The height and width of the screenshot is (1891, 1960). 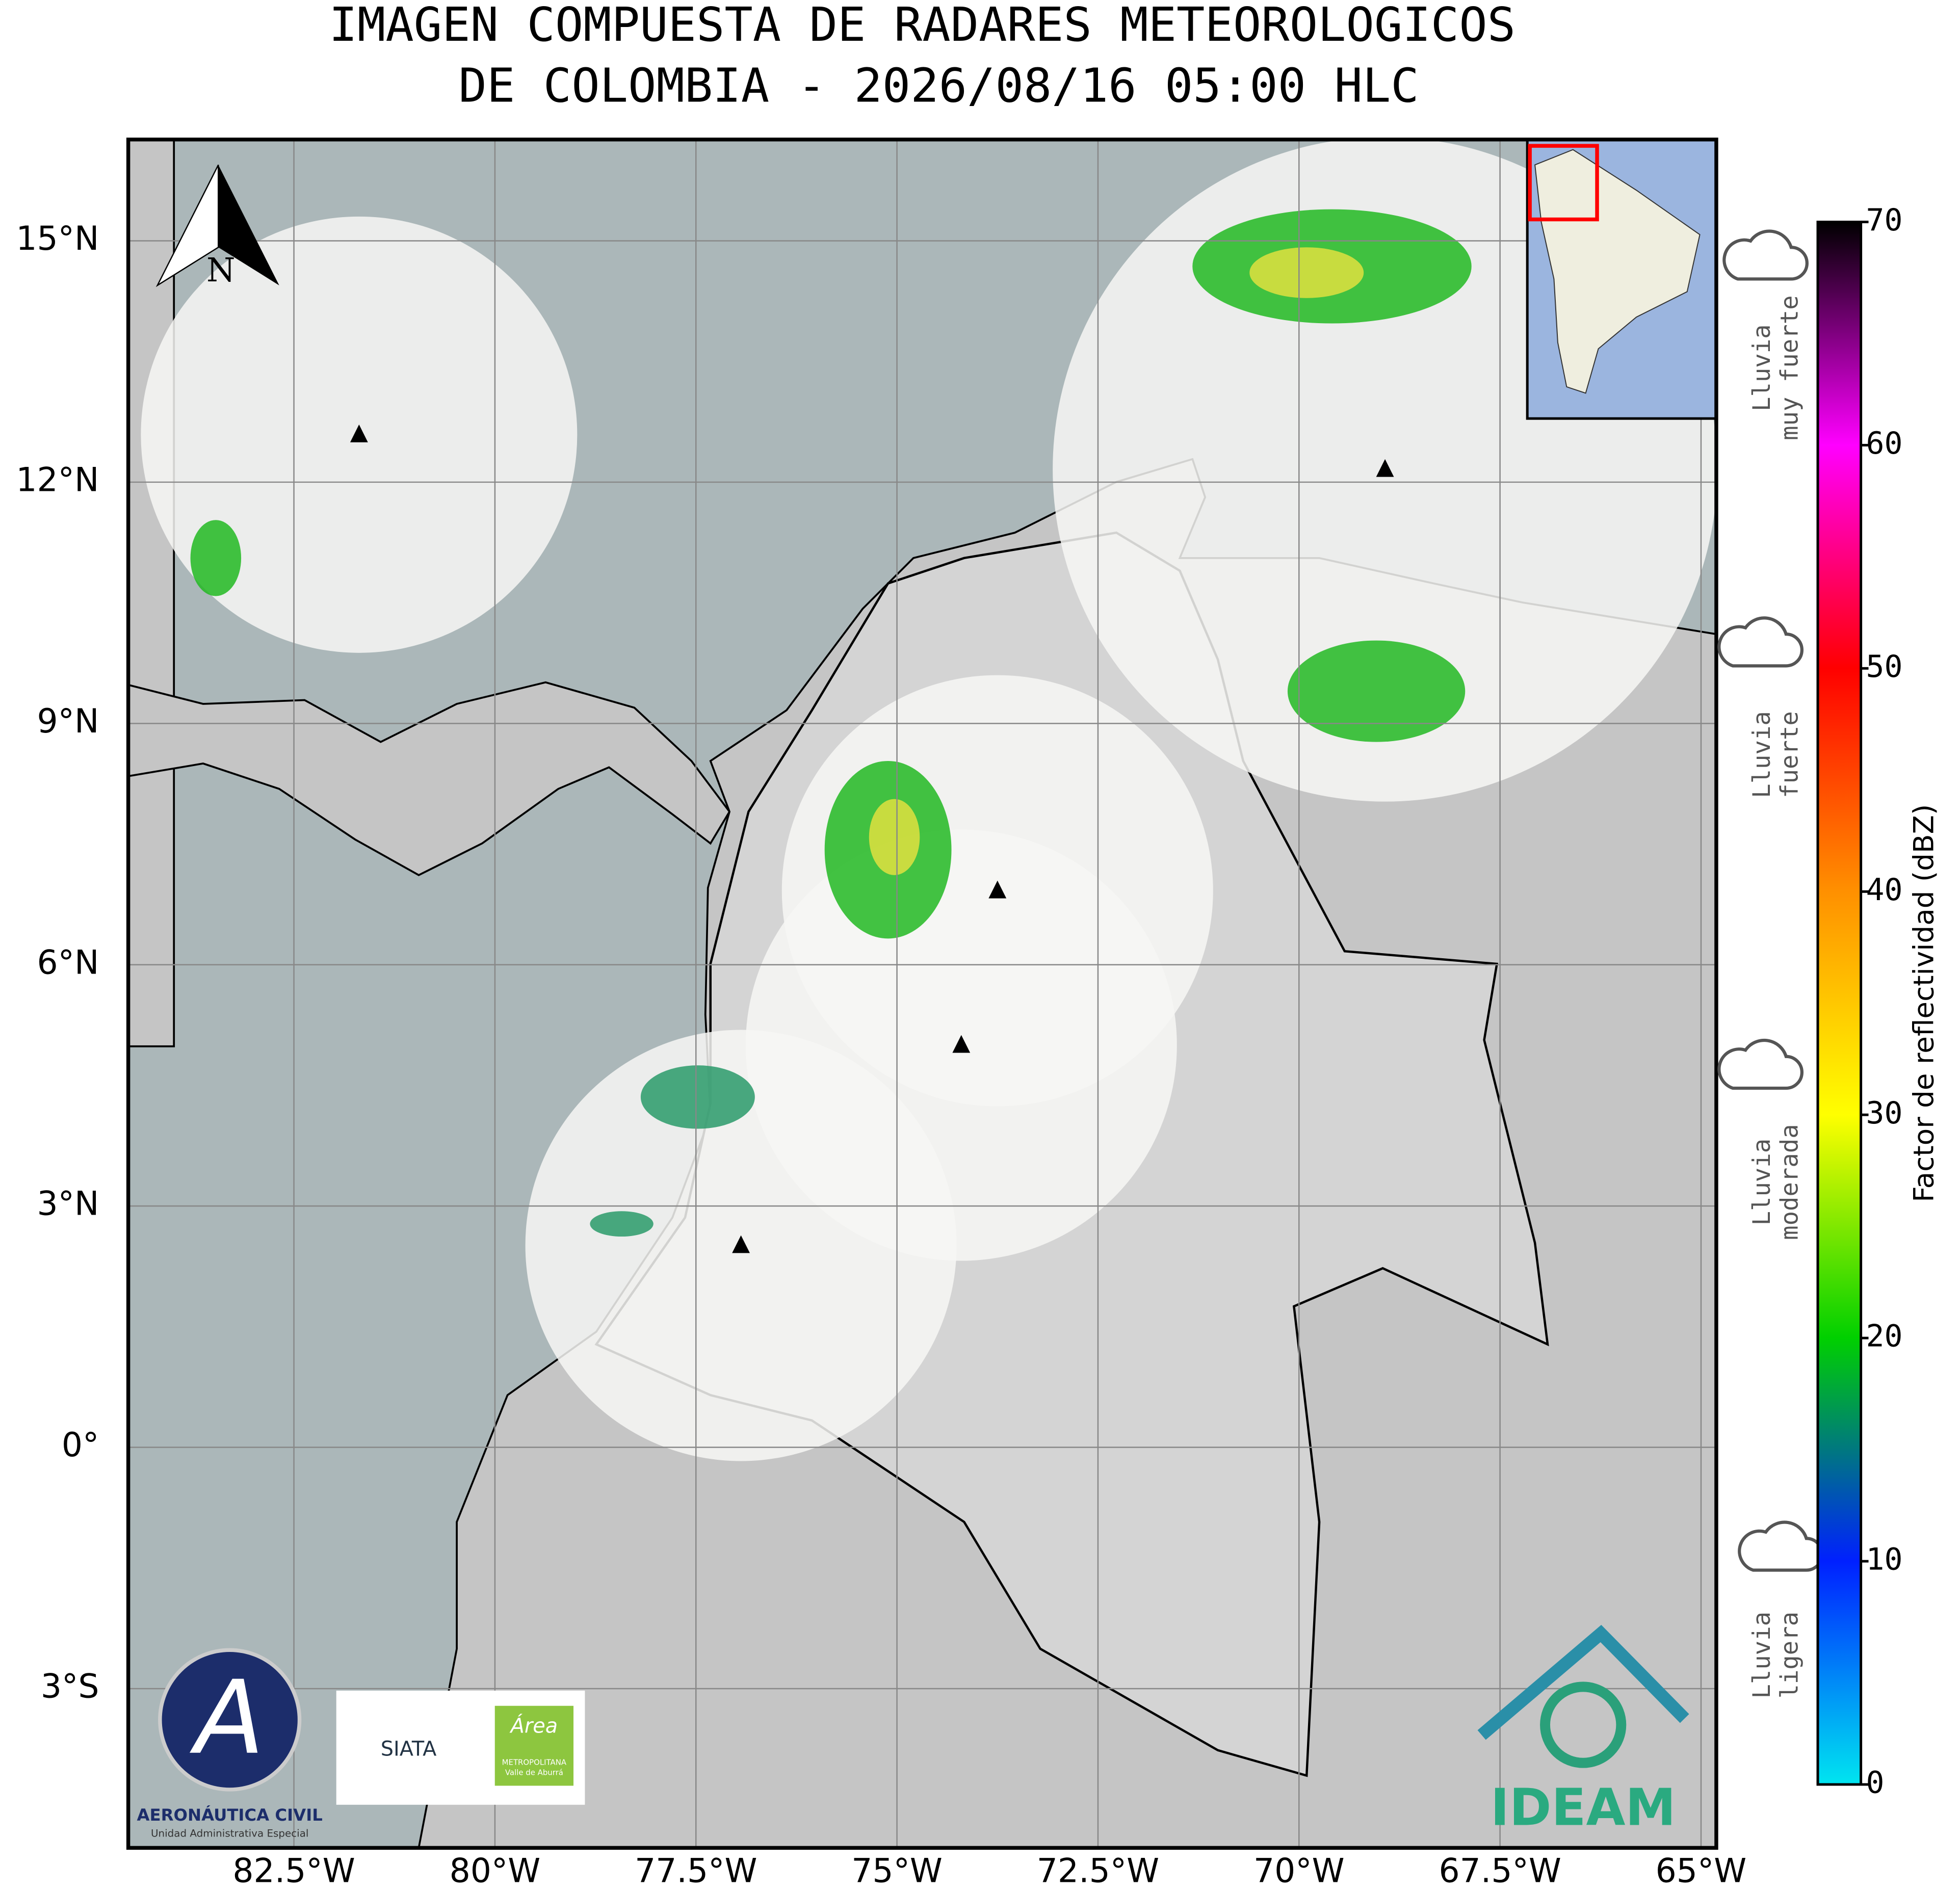 What do you see at coordinates (1583, 1808) in the screenshot?
I see `ideam-logo: IDEAM` at bounding box center [1583, 1808].